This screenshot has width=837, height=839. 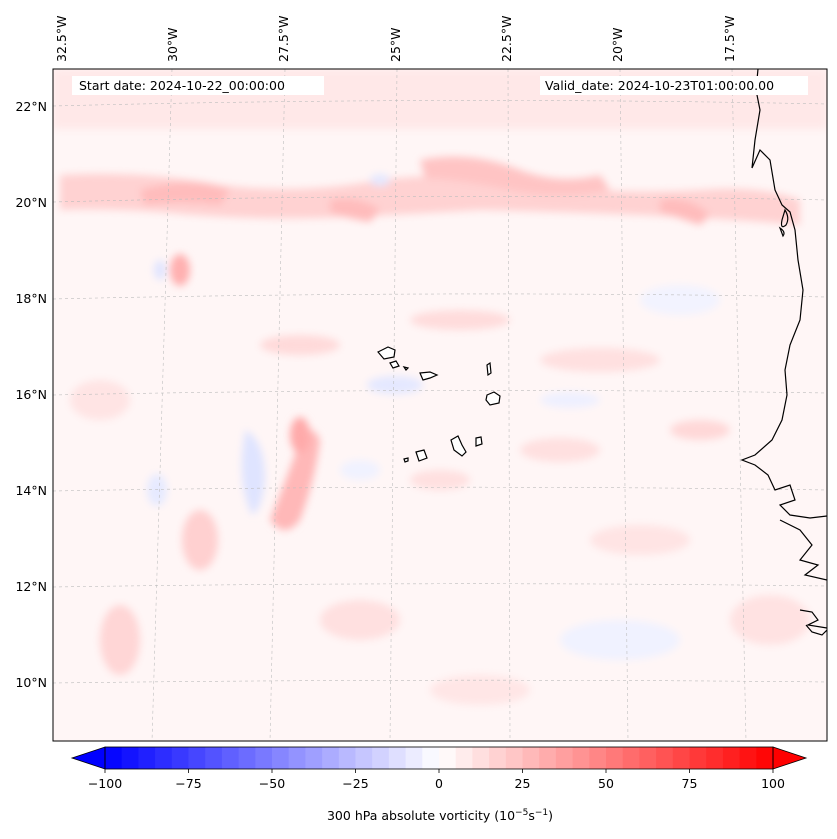 What do you see at coordinates (188, 783) in the screenshot?
I see `colorbar-tick-label: −75` at bounding box center [188, 783].